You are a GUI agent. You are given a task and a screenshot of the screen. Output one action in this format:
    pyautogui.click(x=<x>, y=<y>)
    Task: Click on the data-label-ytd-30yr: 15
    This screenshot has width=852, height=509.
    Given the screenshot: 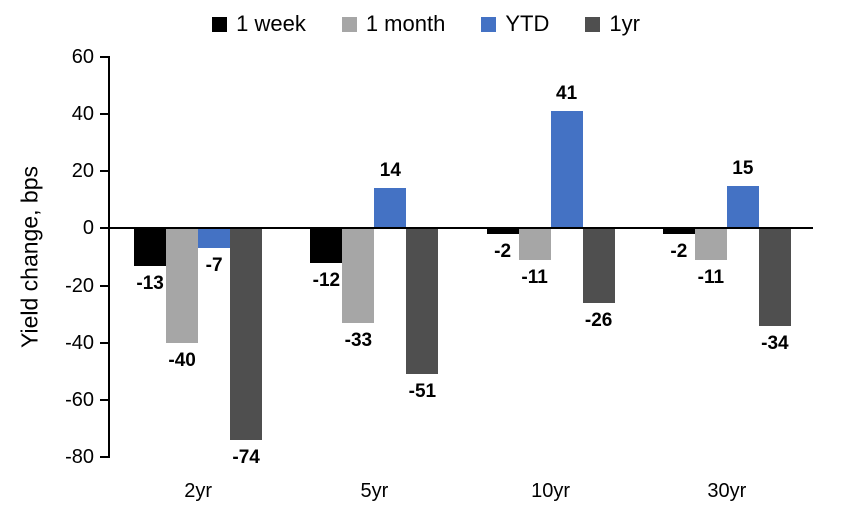 What is the action you would take?
    pyautogui.click(x=743, y=168)
    